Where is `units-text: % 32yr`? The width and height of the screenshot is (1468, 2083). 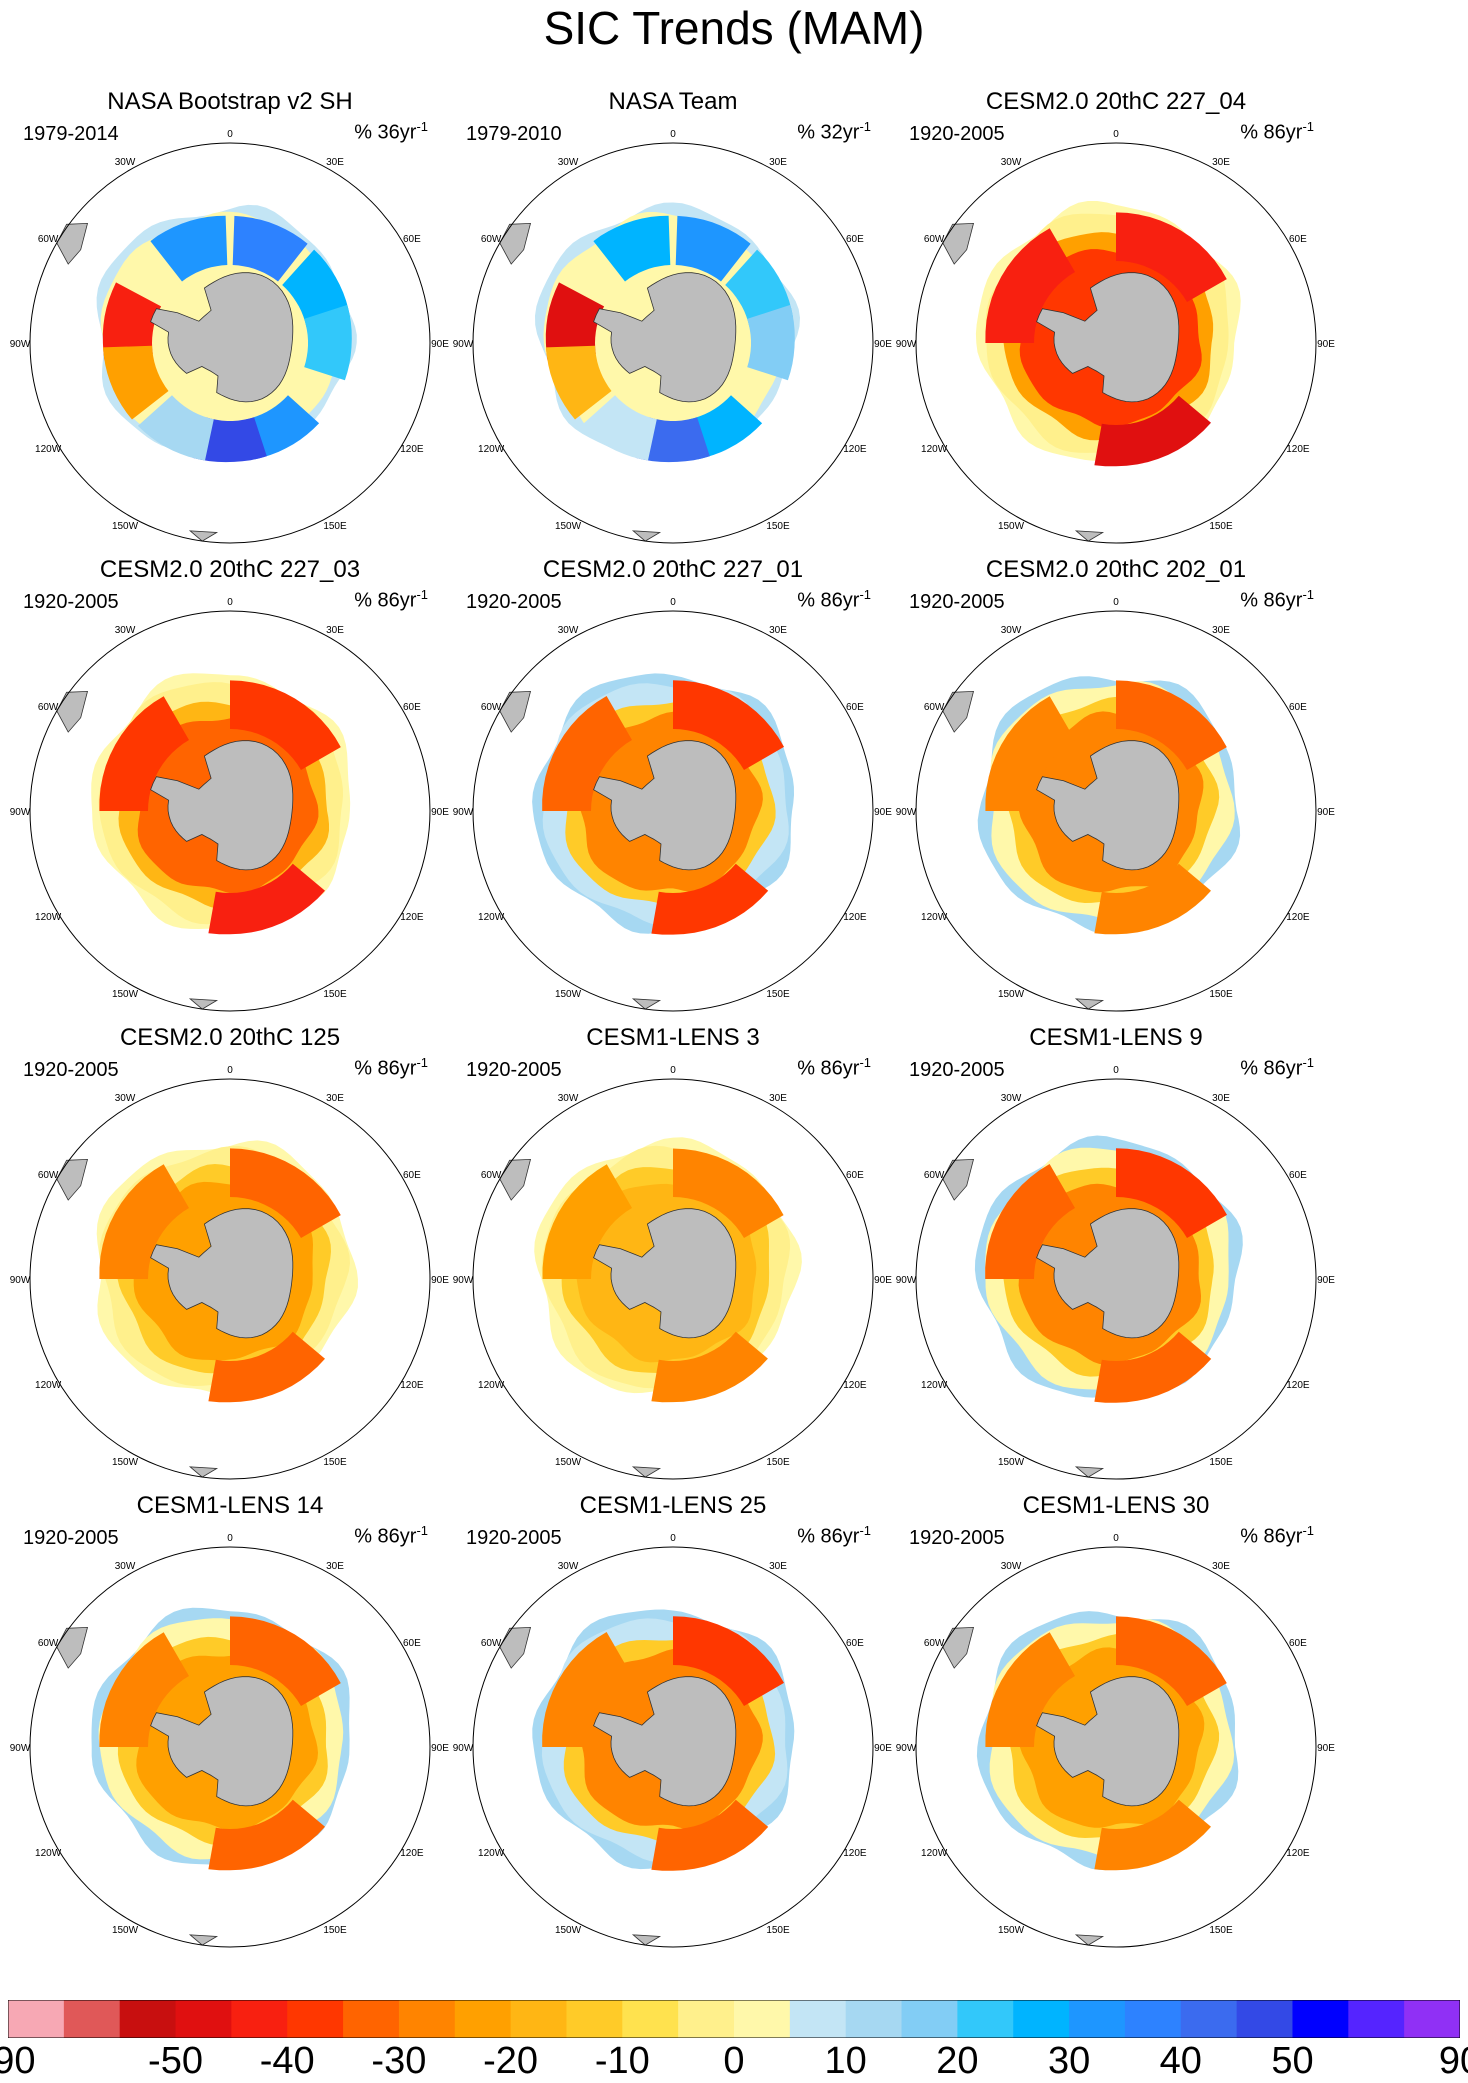 units-text: % 32yr is located at coordinates (828, 132).